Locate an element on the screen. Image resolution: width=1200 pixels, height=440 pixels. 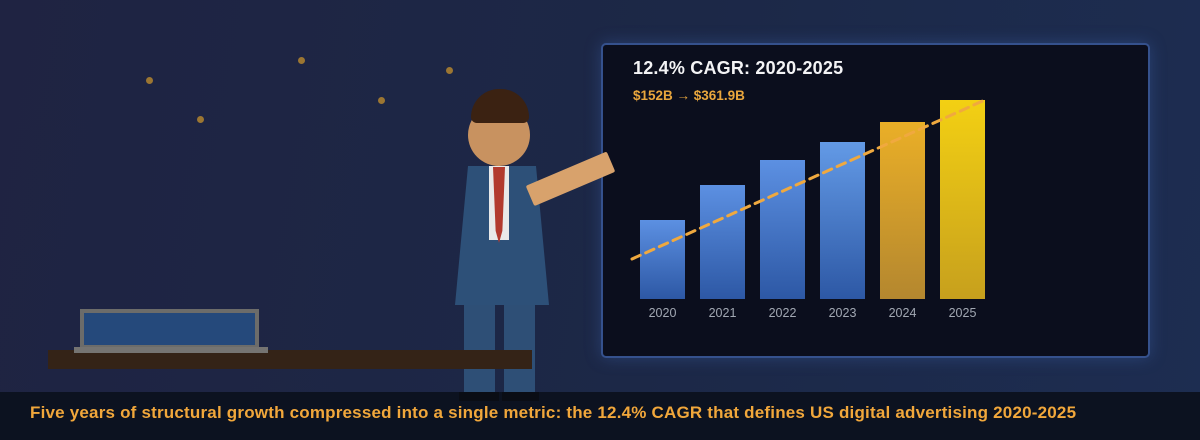
chart-title: 12.4% CAGR: 2020-2025 is located at coordinates (738, 68).